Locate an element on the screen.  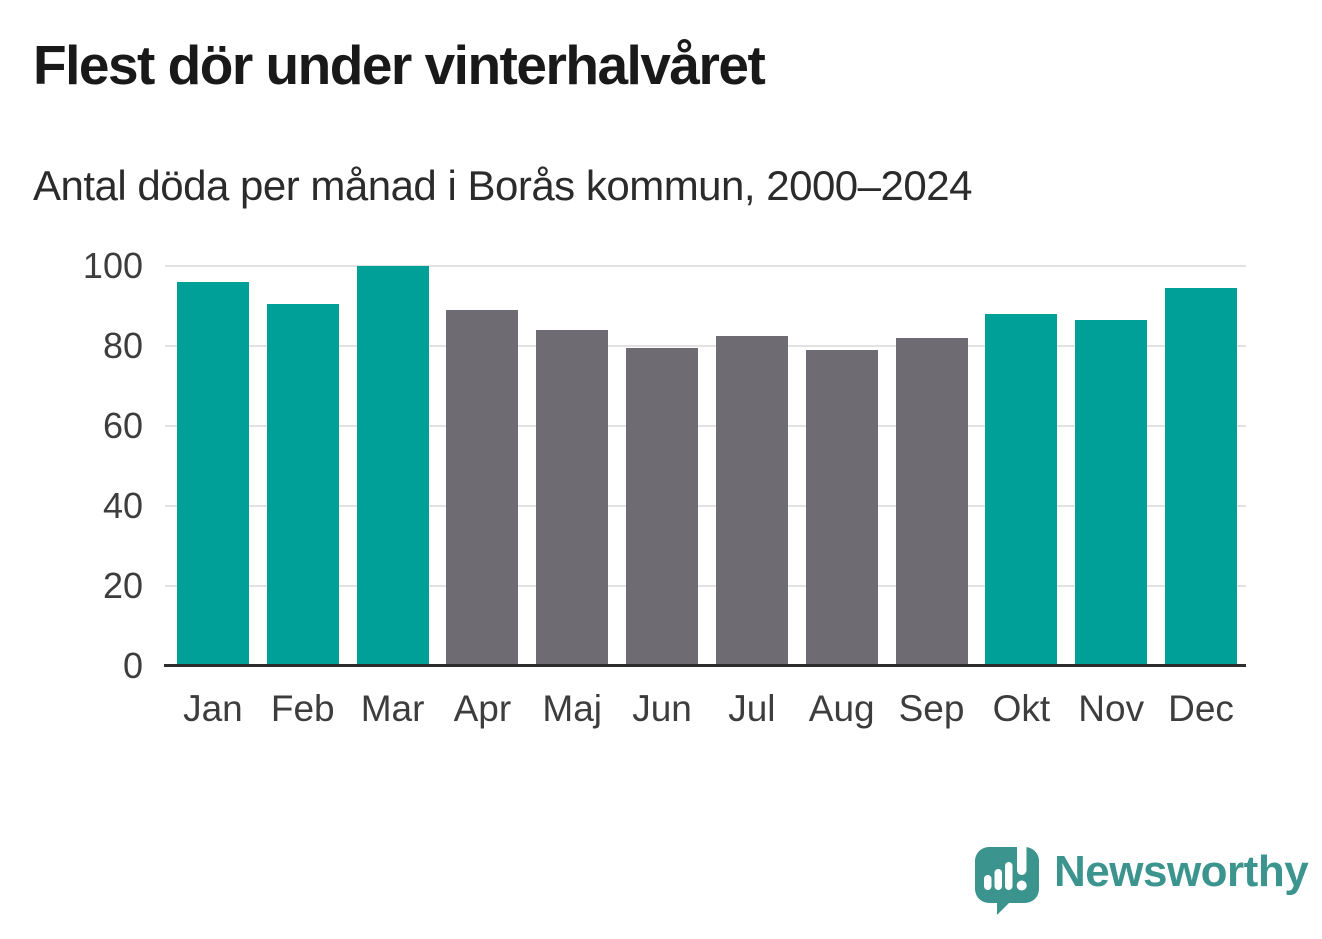
x-tick-Dec: Dec is located at coordinates (1201, 708).